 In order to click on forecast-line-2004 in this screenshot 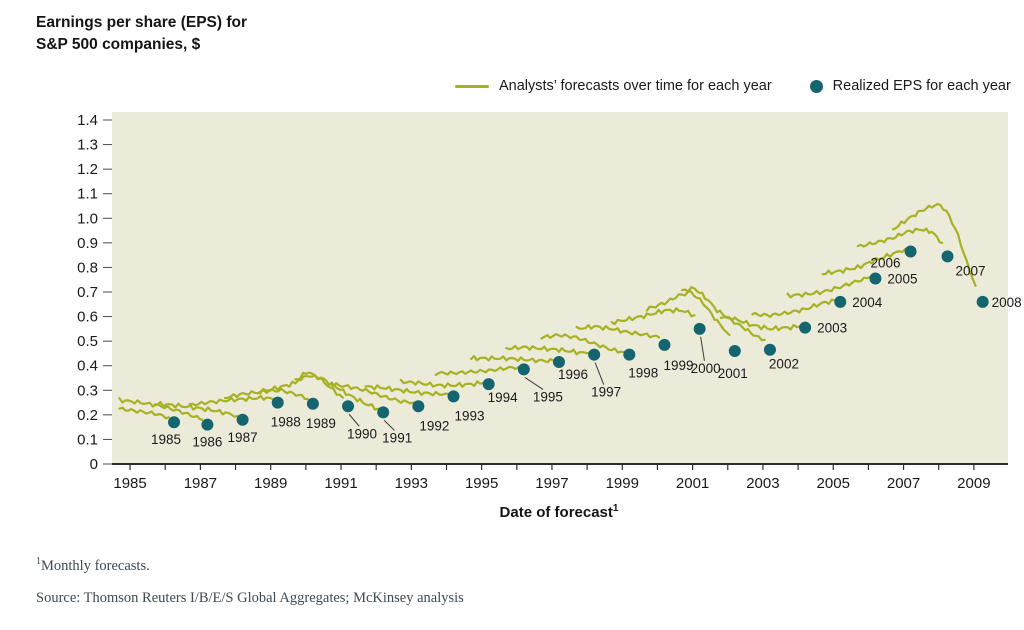, I will do `click(794, 308)`.